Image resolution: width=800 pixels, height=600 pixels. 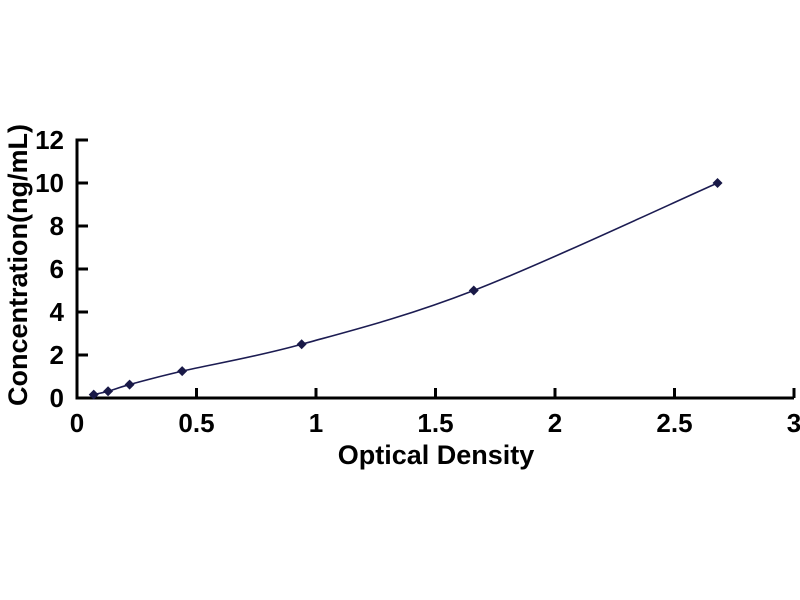 What do you see at coordinates (435, 423) in the screenshot?
I see `x-tick-label: 1.5` at bounding box center [435, 423].